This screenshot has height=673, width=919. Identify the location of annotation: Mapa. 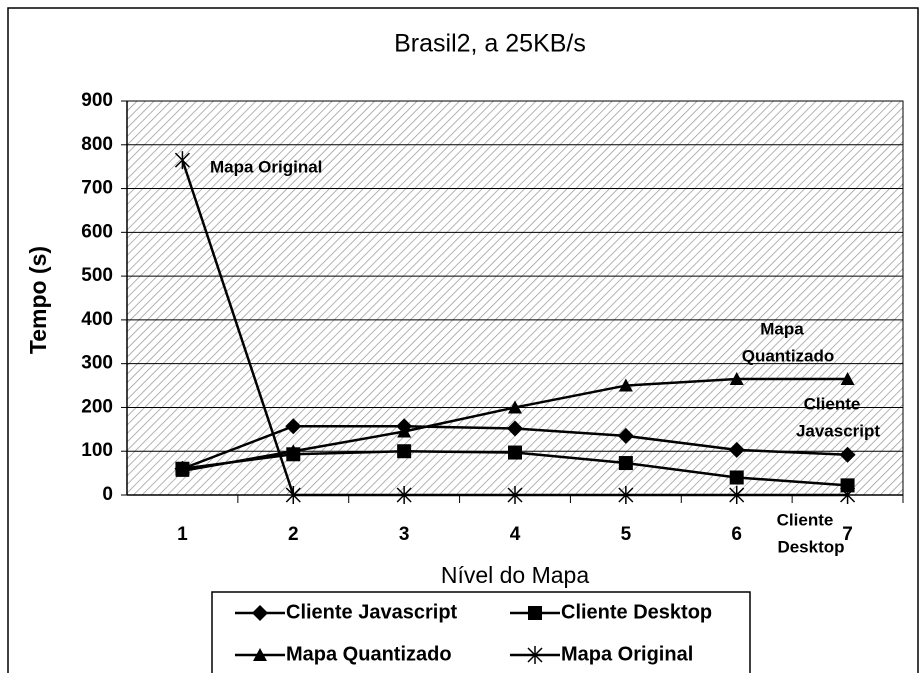
(782, 328).